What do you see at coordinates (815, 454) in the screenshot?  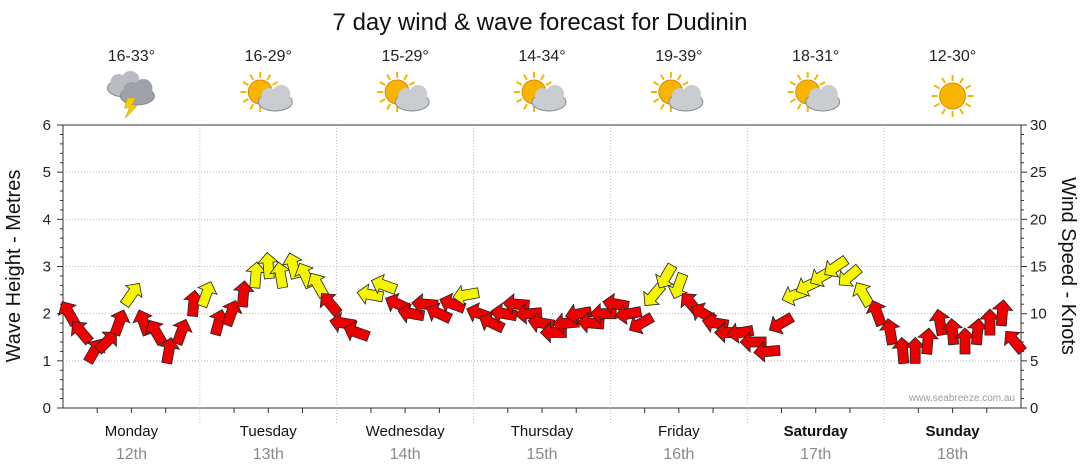 I see `day-date: 17th` at bounding box center [815, 454].